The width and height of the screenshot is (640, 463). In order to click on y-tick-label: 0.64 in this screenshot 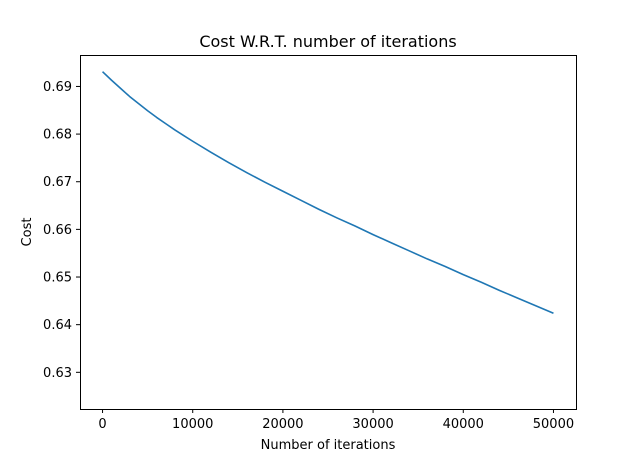, I will do `click(57, 325)`.